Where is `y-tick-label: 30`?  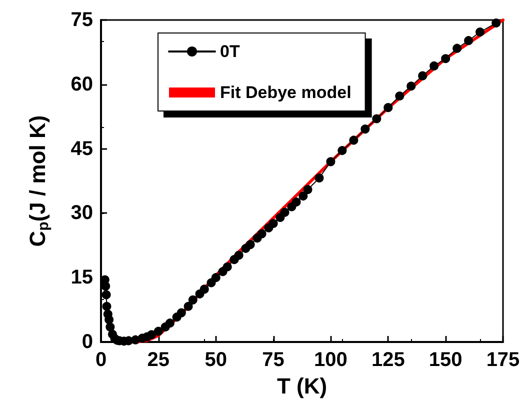
y-tick-label: 30 is located at coordinates (81, 213).